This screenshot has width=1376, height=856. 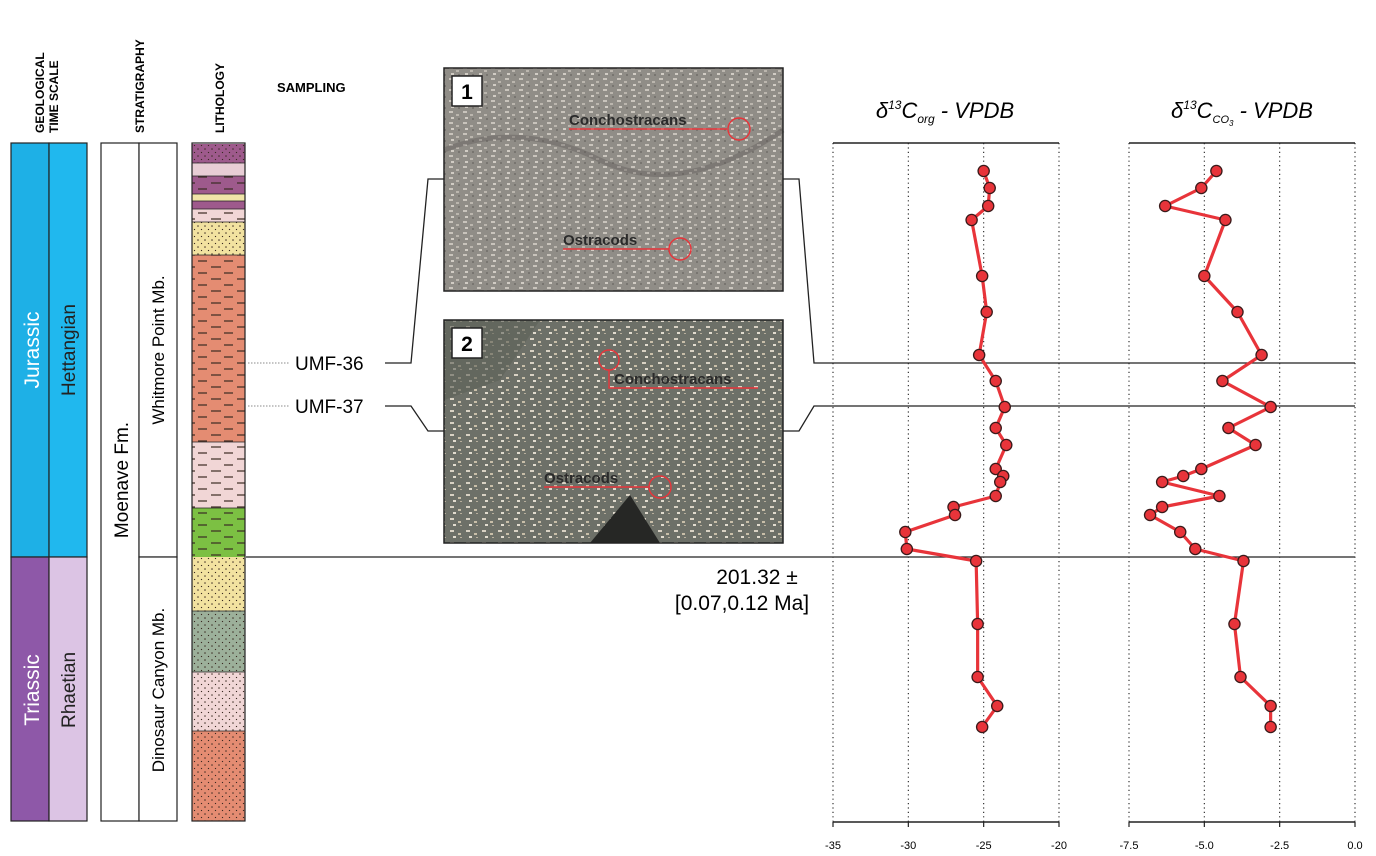 I want to click on photo-1: 1 Conchostracans Ostracods, so click(x=614, y=179).